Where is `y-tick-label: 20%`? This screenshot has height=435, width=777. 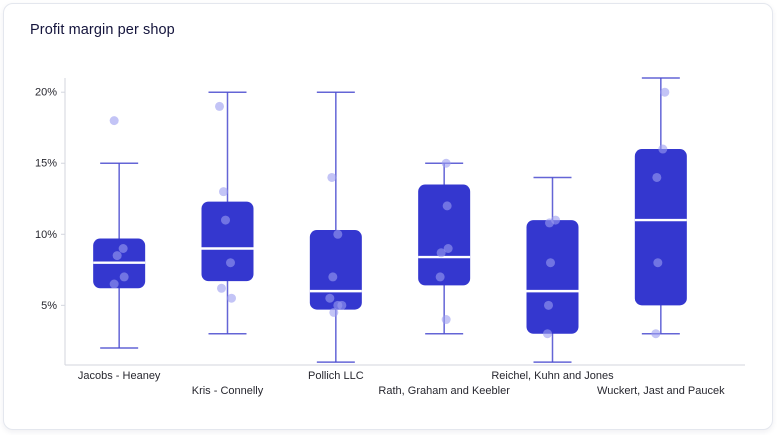
y-tick-label: 20% is located at coordinates (46, 93).